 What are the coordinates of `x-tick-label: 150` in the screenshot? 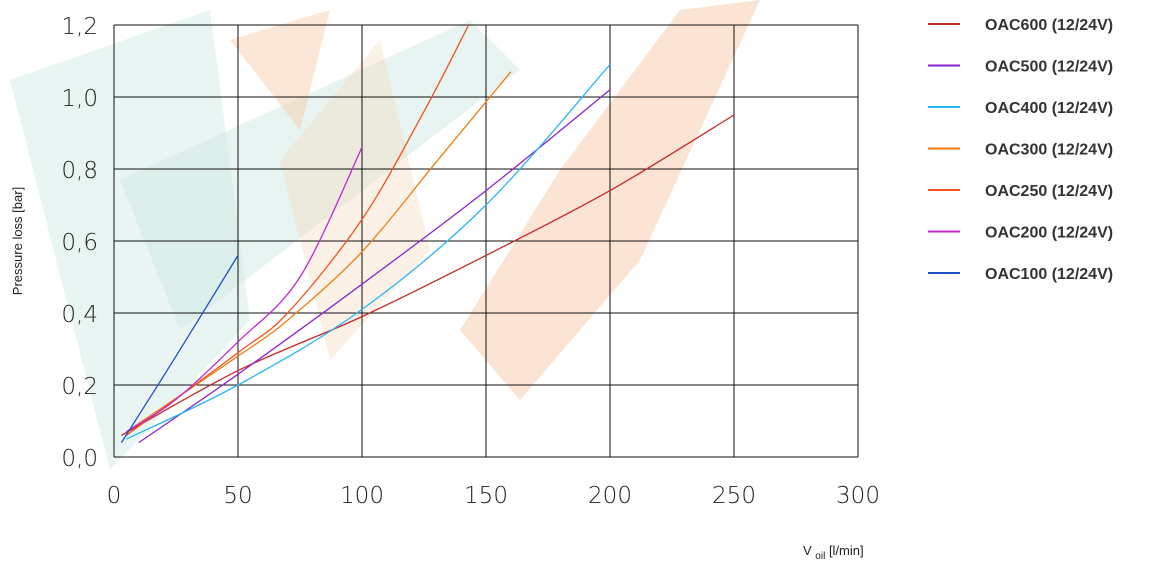 It's located at (486, 496).